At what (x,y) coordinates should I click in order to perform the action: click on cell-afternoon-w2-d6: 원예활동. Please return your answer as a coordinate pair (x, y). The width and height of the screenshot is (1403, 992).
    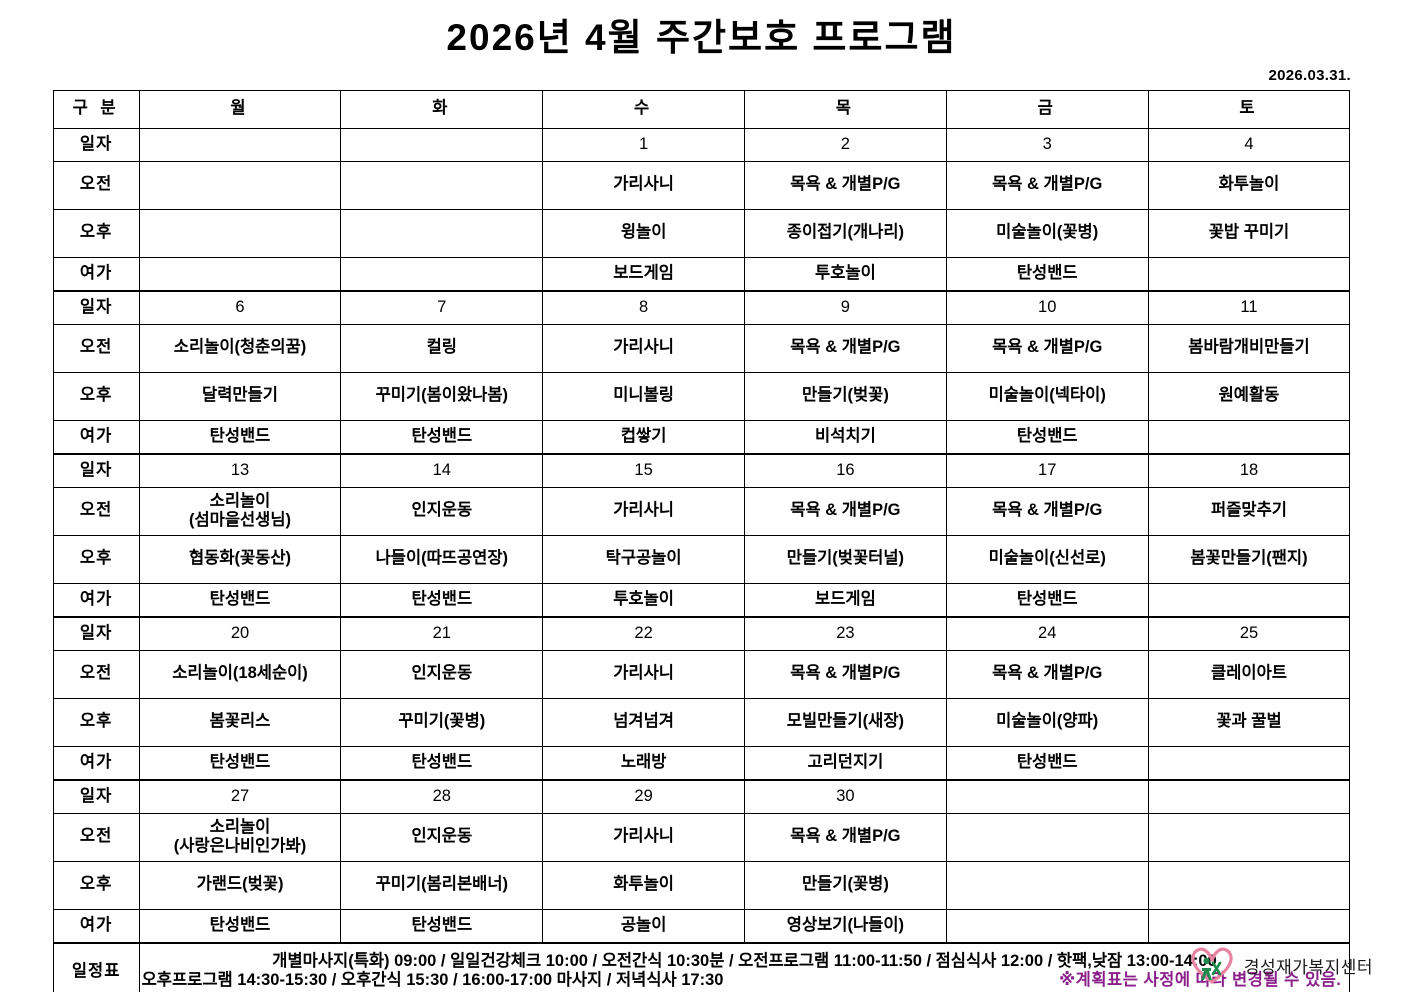
    Looking at the image, I should click on (1249, 396).